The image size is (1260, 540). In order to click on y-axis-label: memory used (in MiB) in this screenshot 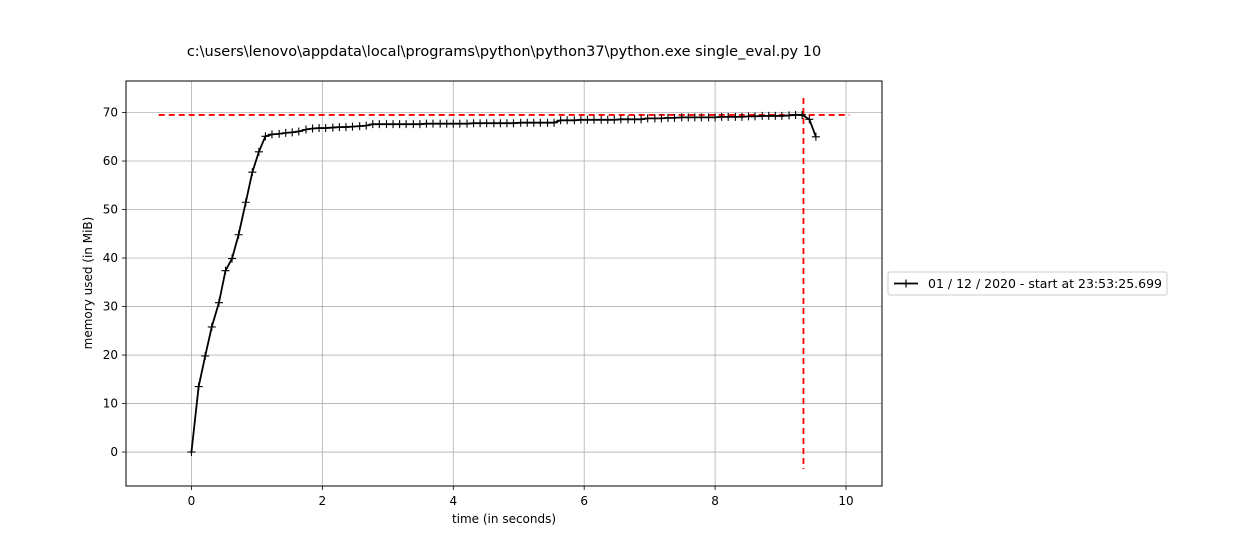, I will do `click(88, 283)`.